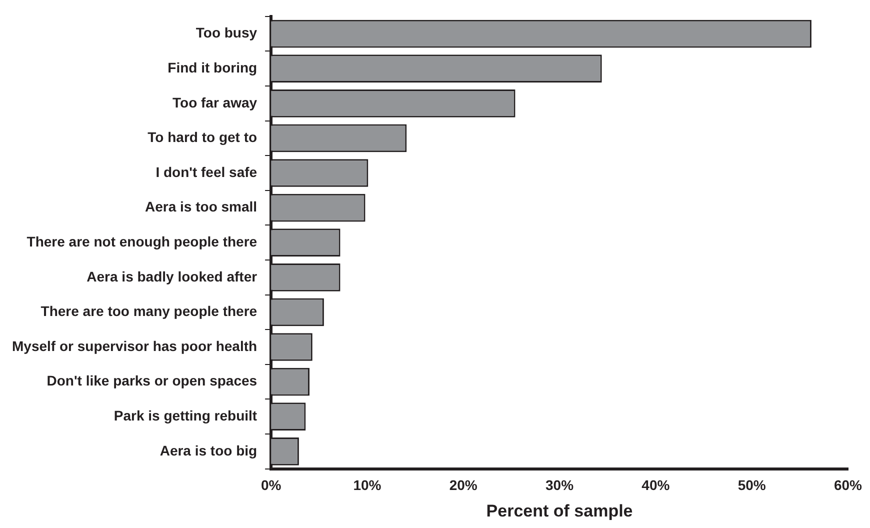 The height and width of the screenshot is (528, 870). What do you see at coordinates (213, 67) in the screenshot?
I see `y-tick-label: Find it boring` at bounding box center [213, 67].